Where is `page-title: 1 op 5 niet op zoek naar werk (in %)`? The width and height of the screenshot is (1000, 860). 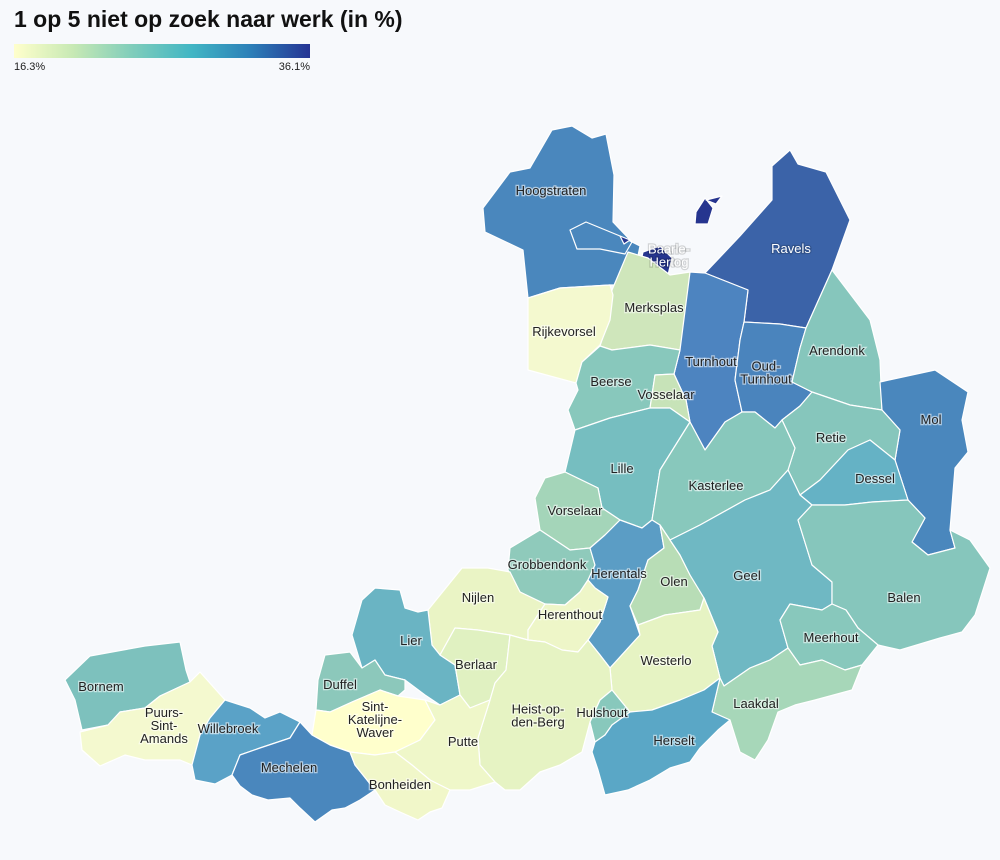
page-title: 1 op 5 niet op zoek naar werk (in %) is located at coordinates (208, 19).